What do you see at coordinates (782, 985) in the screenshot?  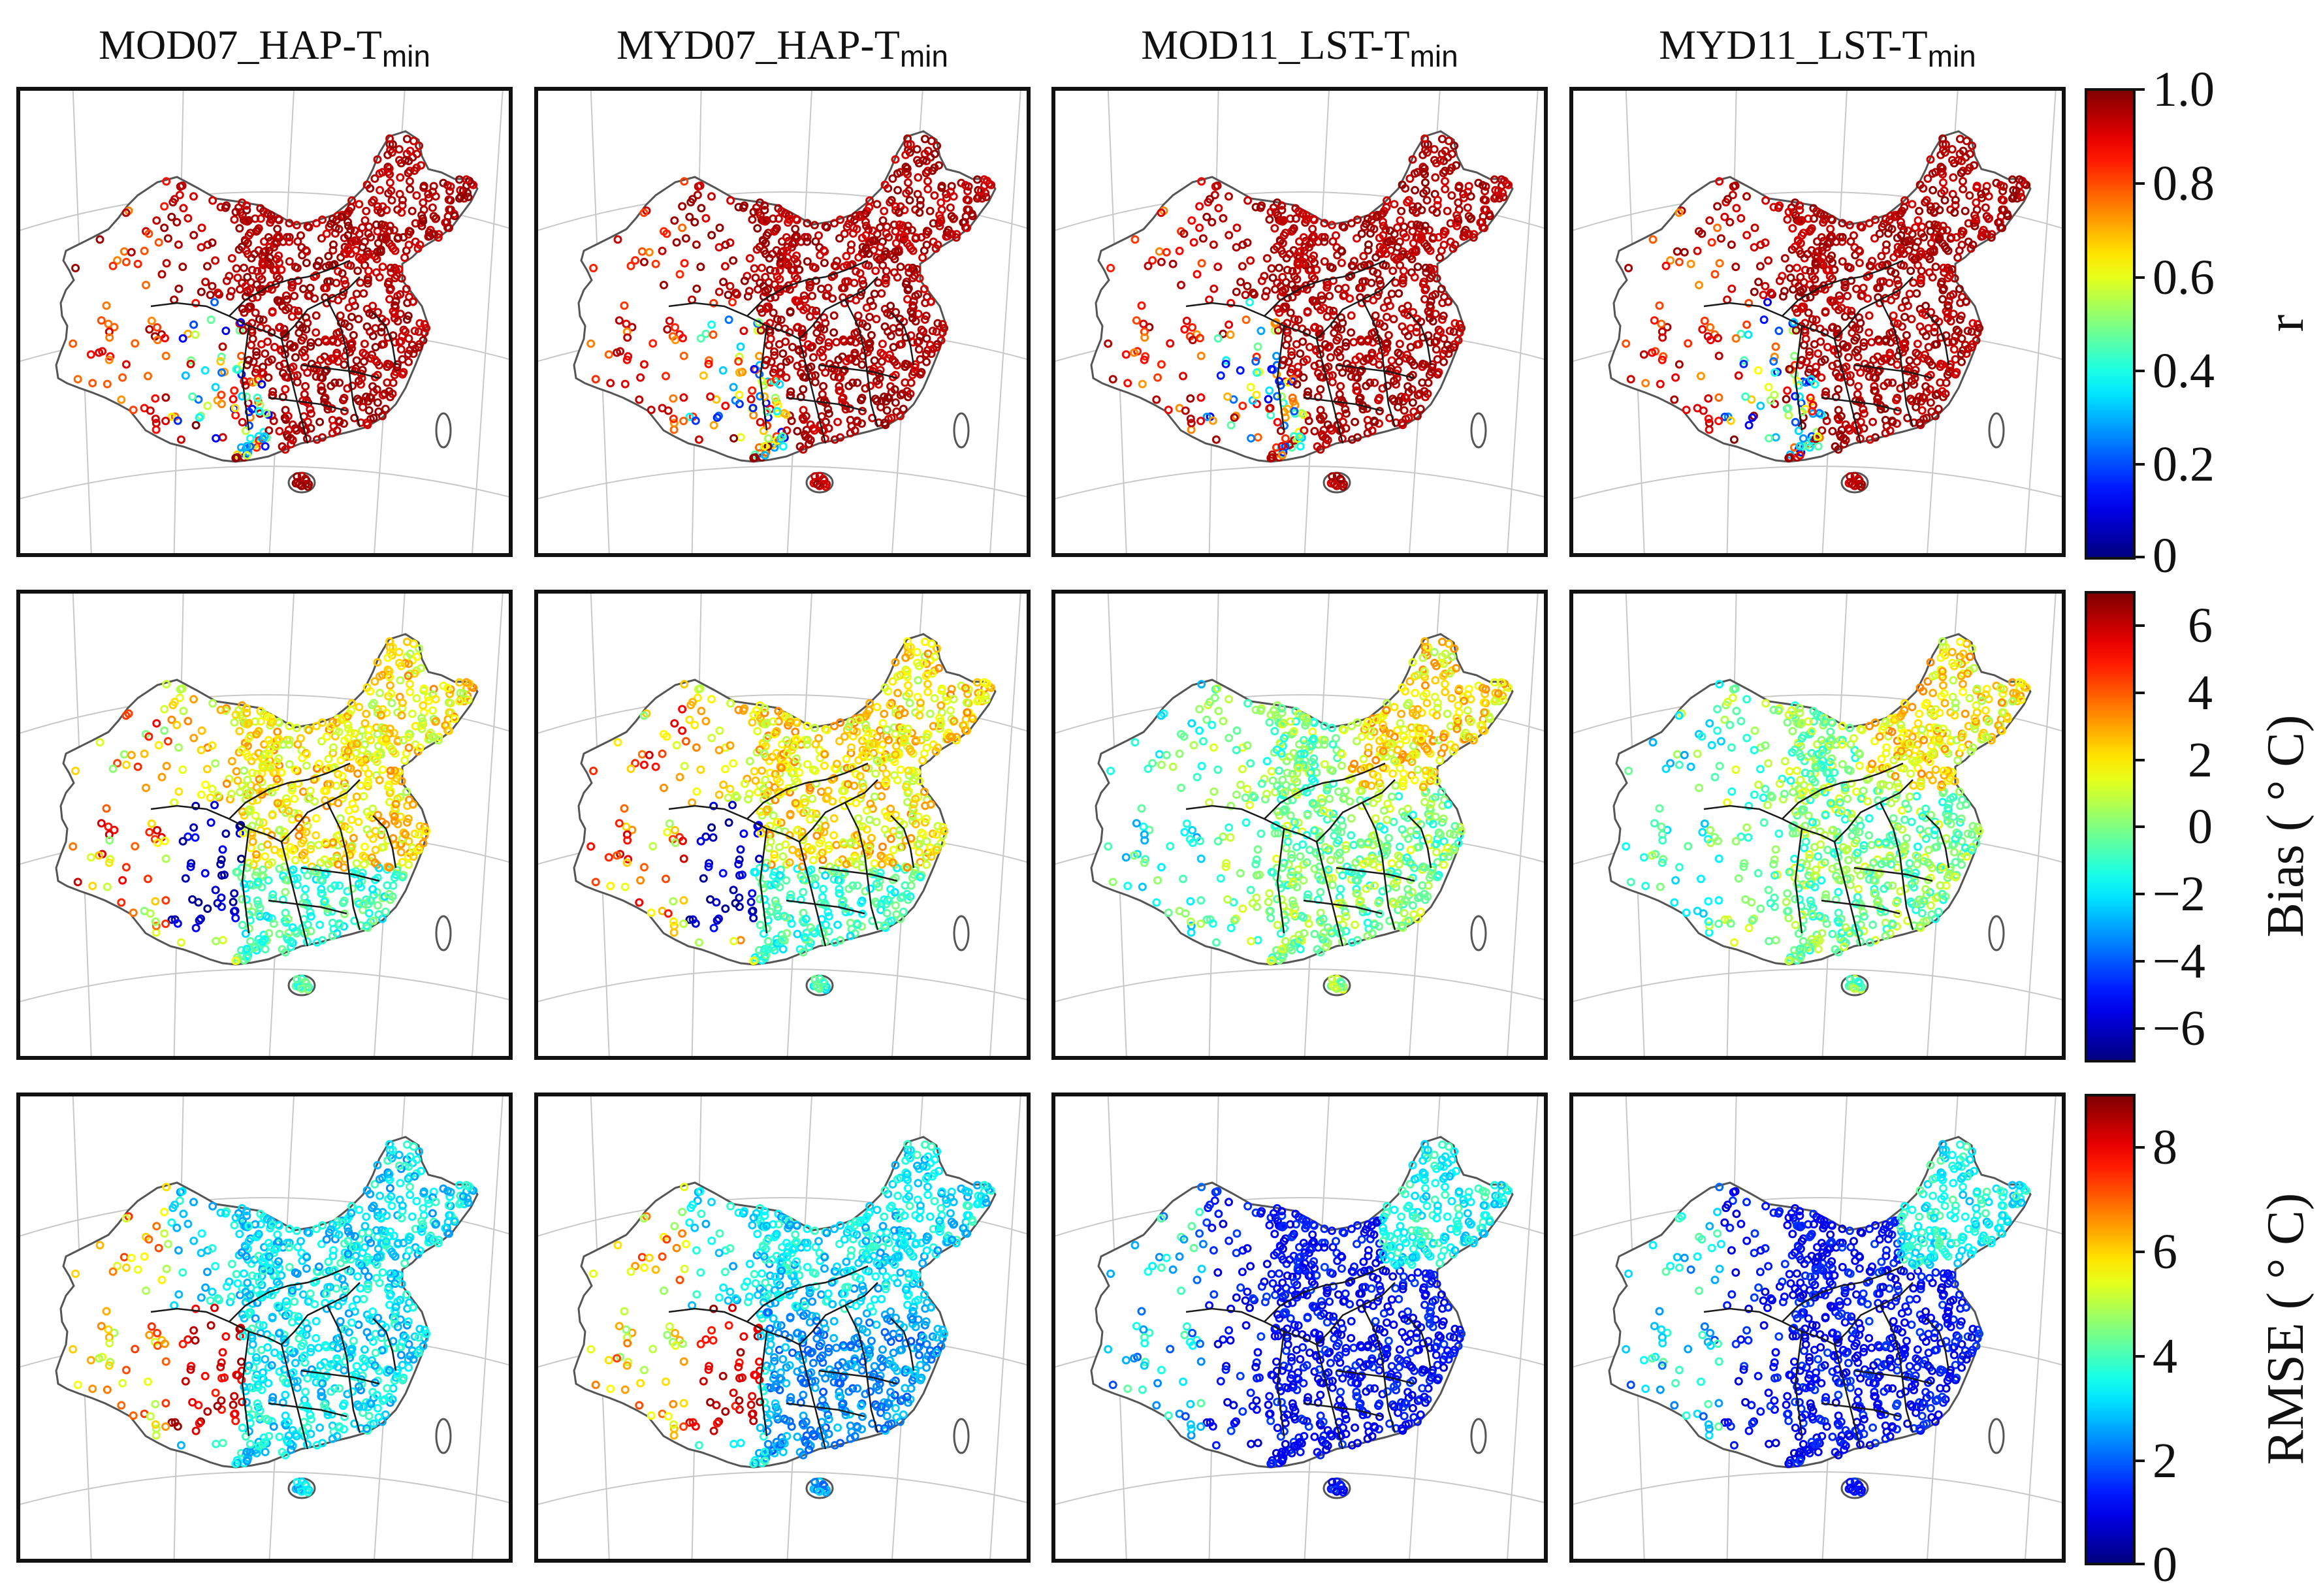 I see `graticule-line` at bounding box center [782, 985].